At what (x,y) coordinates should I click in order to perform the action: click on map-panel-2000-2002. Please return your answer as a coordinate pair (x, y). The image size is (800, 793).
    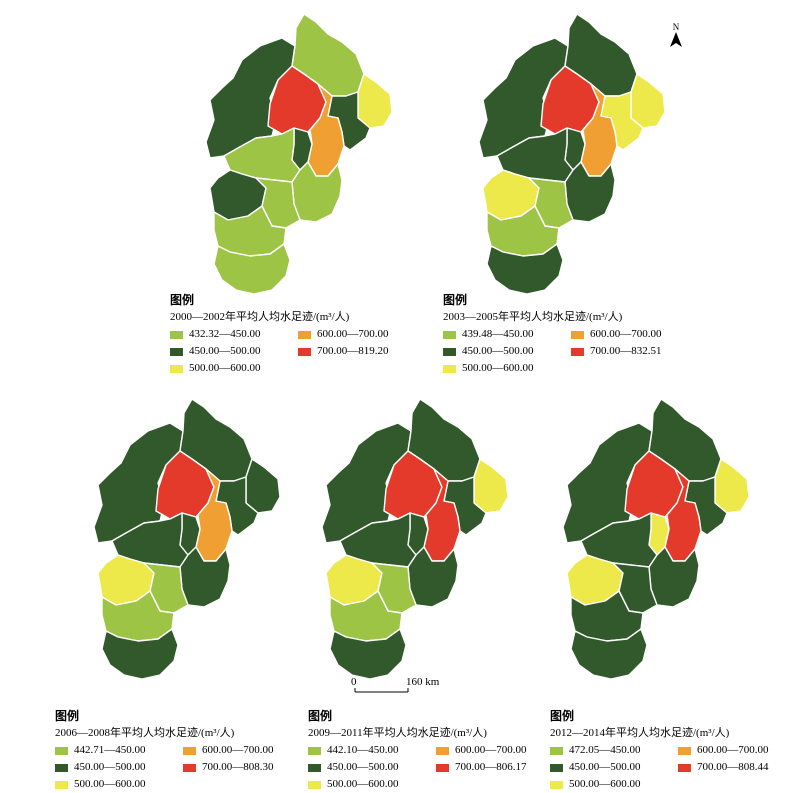
    Looking at the image, I should click on (300, 153).